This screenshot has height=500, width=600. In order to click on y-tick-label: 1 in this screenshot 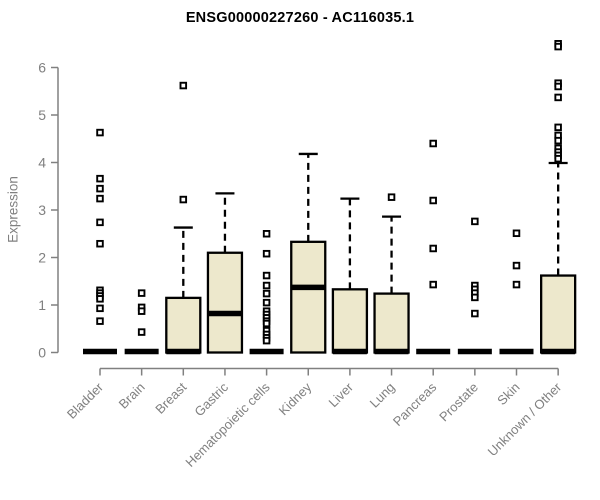, I will do `click(42, 305)`.